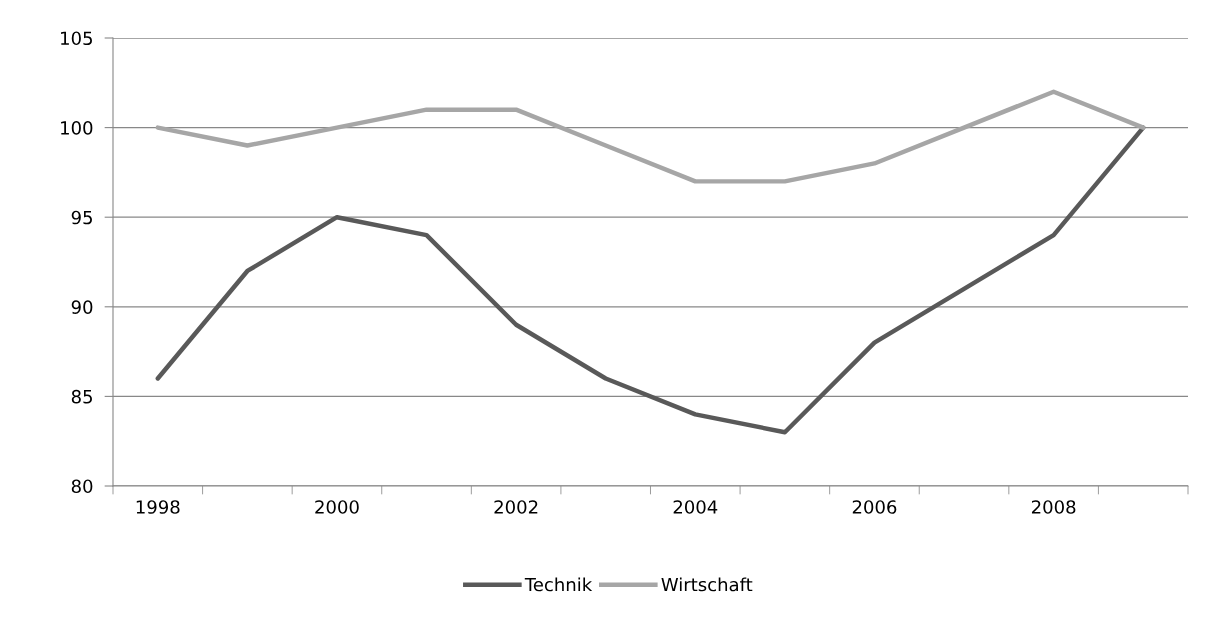 This screenshot has height=630, width=1218. What do you see at coordinates (76, 38) in the screenshot?
I see `y-tick-label: 105` at bounding box center [76, 38].